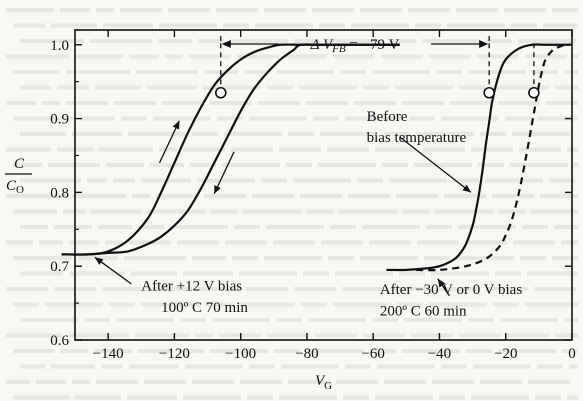 This screenshot has width=583, height=401. Describe the element at coordinates (59, 120) in the screenshot. I see `y-tick-label: 0.9` at that location.